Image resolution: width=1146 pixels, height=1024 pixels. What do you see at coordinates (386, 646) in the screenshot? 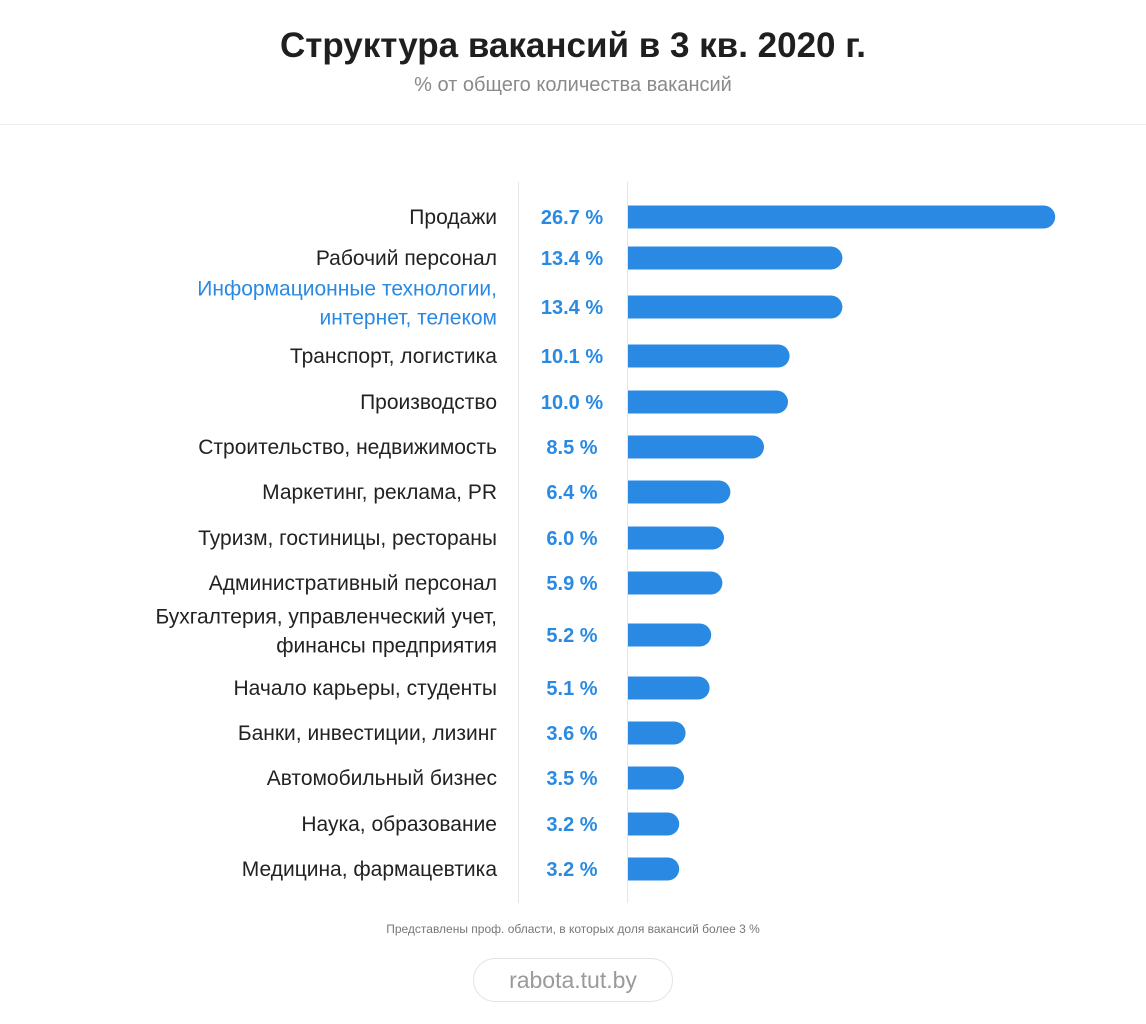
I see `category-label: финансы предприятия` at bounding box center [386, 646].